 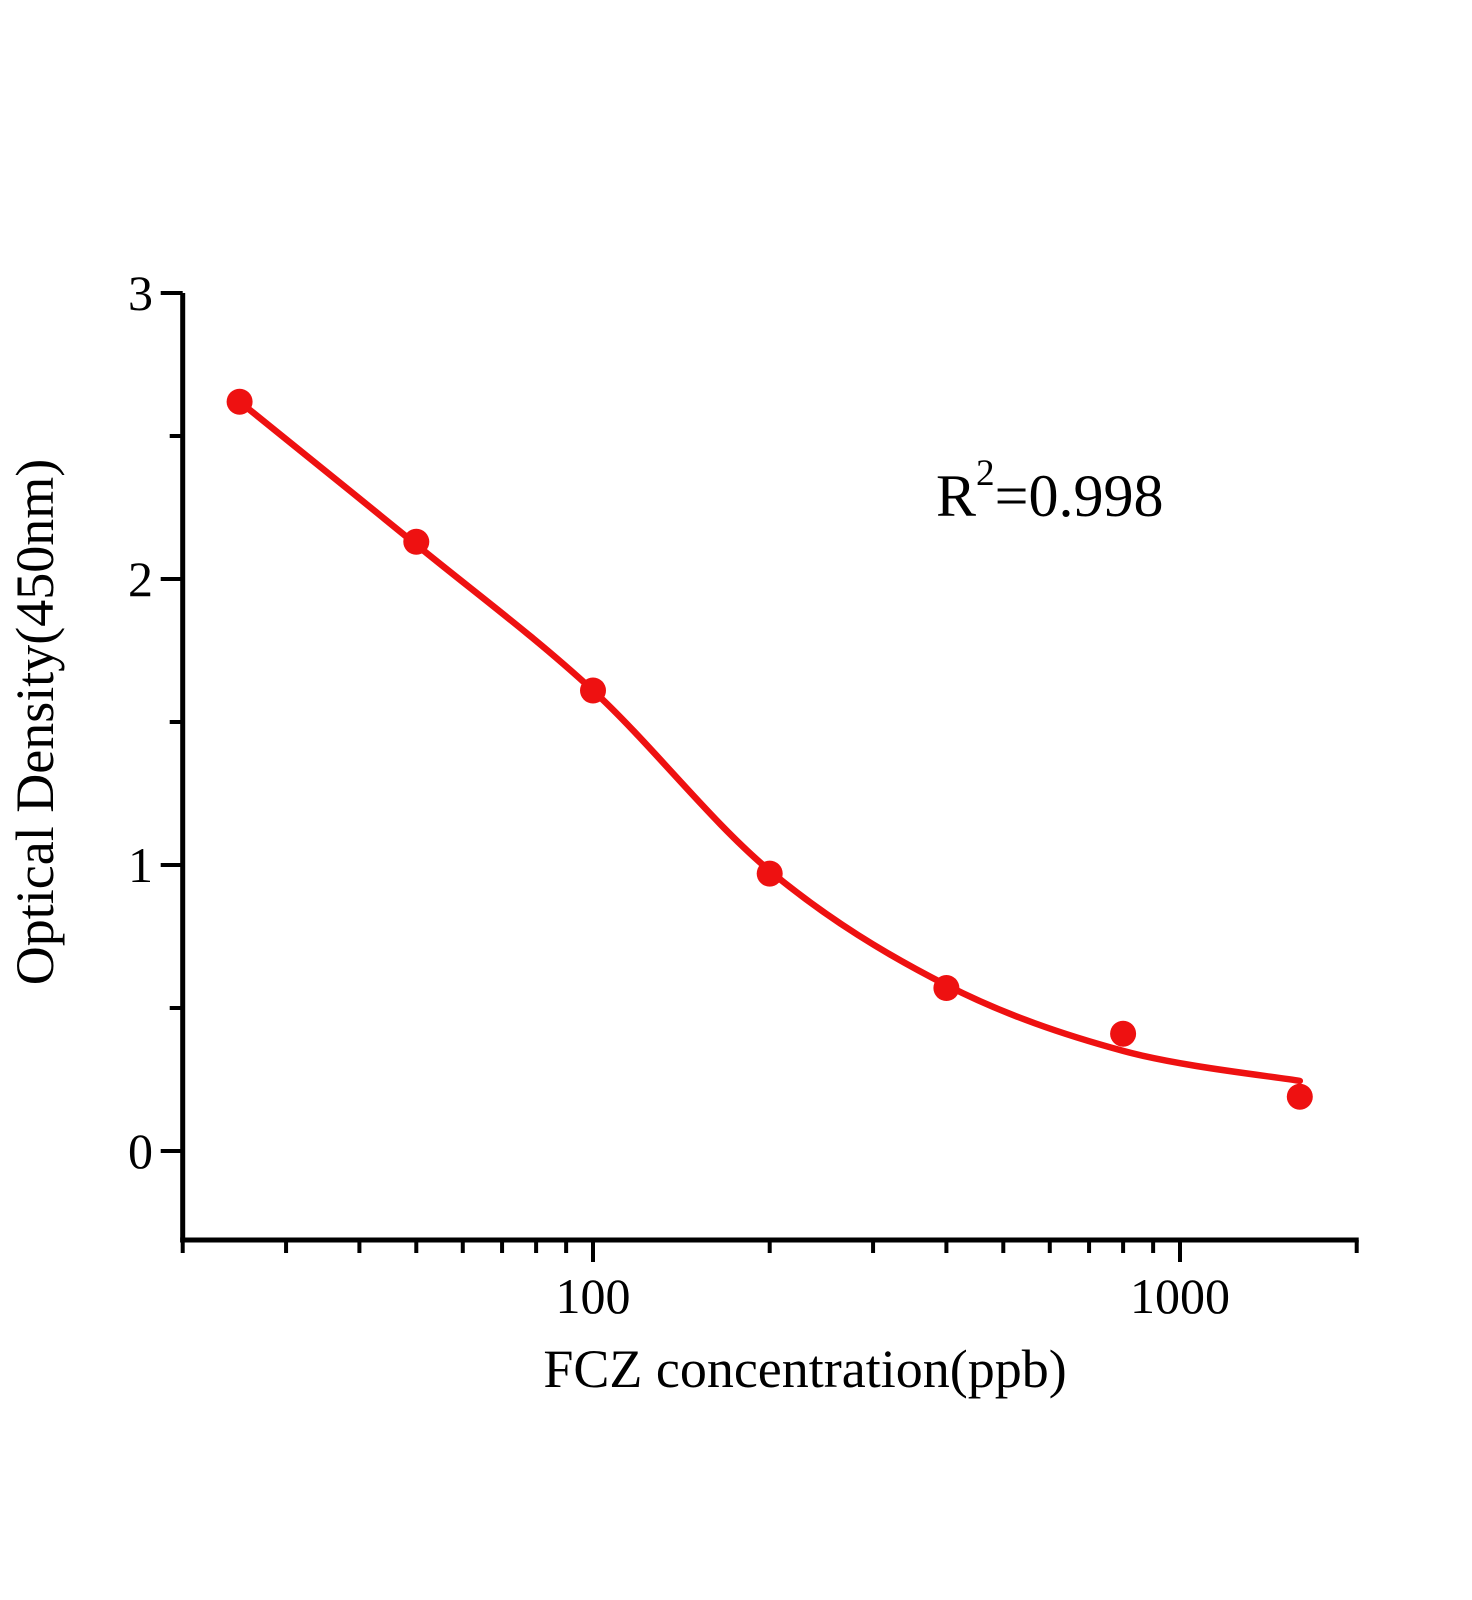 I want to click on y-axis-title: Optical Density(450nm), so click(x=35, y=722).